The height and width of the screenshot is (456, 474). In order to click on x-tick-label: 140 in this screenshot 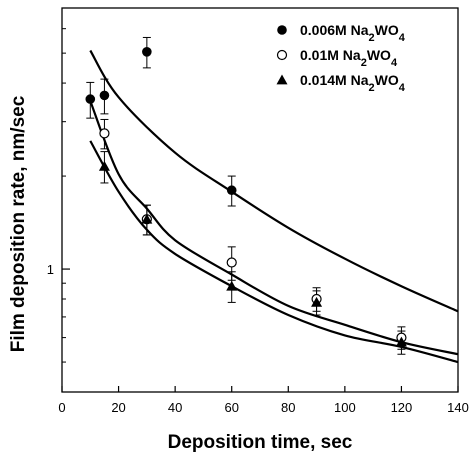, I will do `click(458, 407)`.